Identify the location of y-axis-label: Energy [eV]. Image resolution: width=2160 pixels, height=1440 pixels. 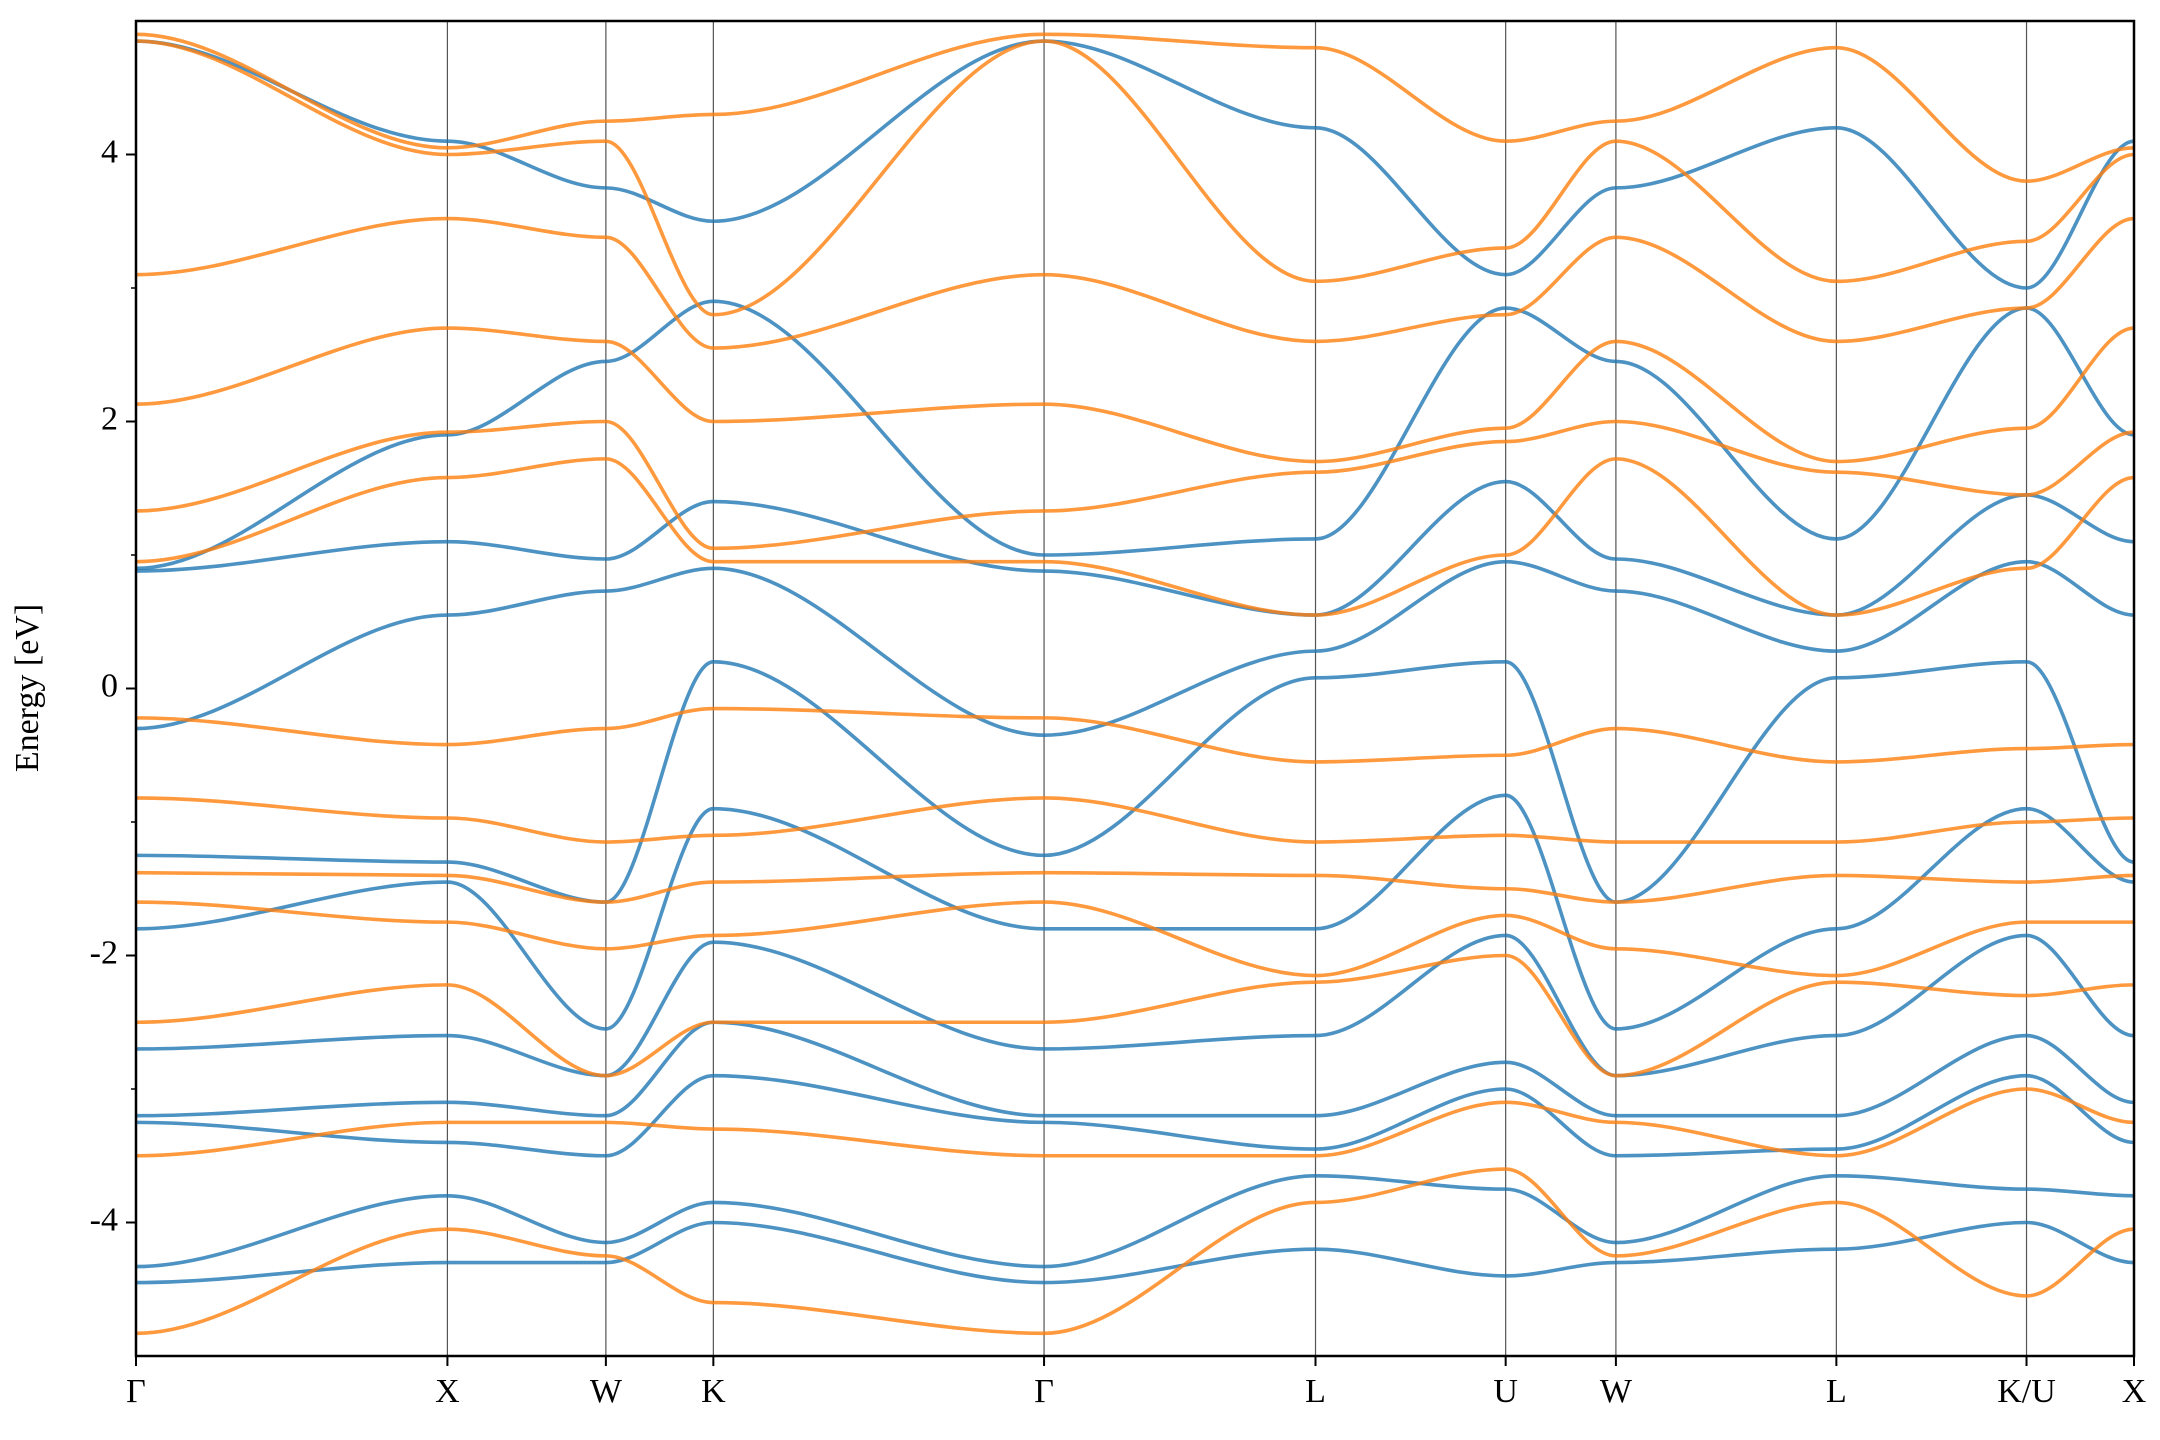
(27, 688).